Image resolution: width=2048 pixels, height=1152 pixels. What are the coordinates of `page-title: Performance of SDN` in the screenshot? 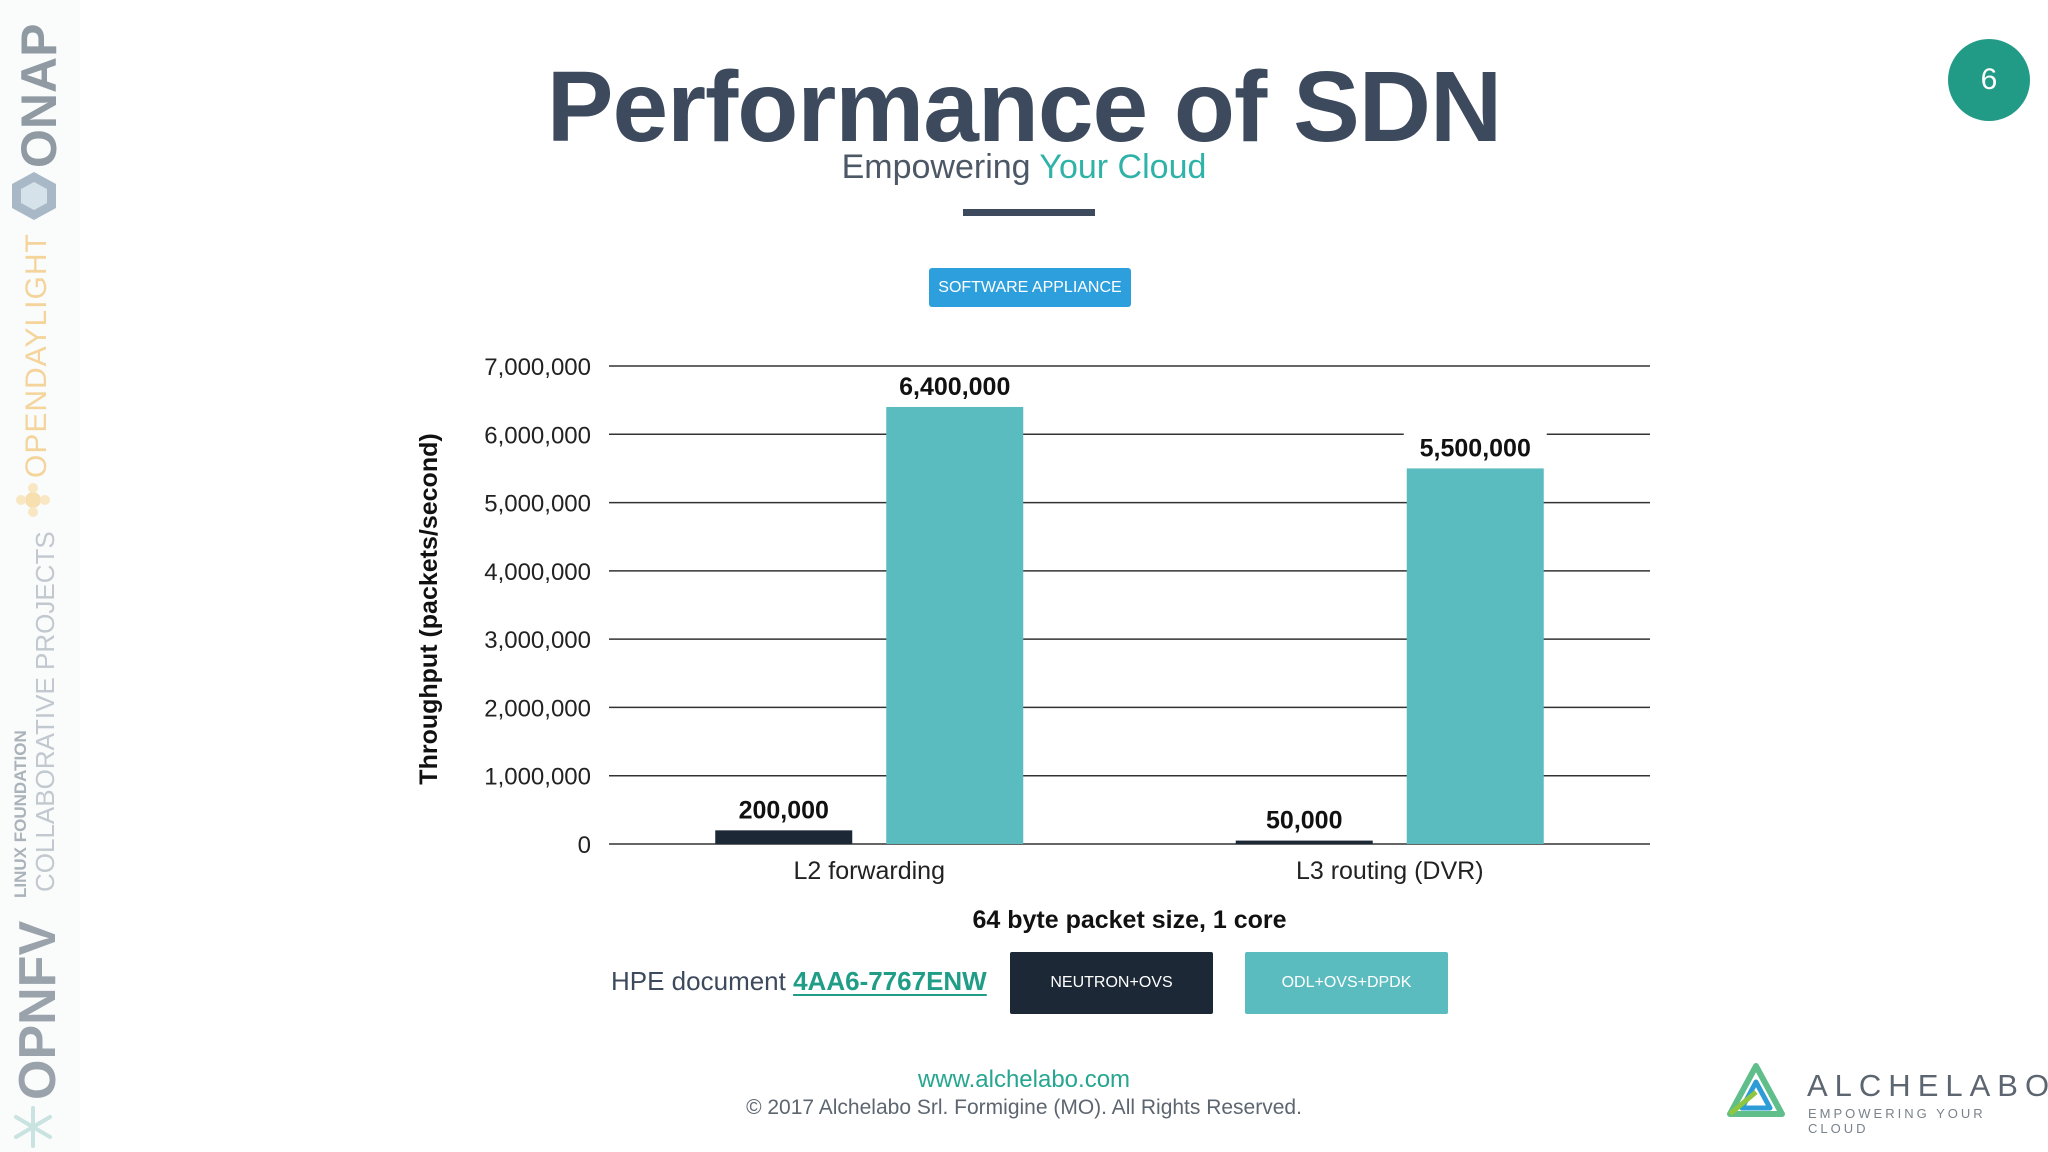 It's located at (1024, 107).